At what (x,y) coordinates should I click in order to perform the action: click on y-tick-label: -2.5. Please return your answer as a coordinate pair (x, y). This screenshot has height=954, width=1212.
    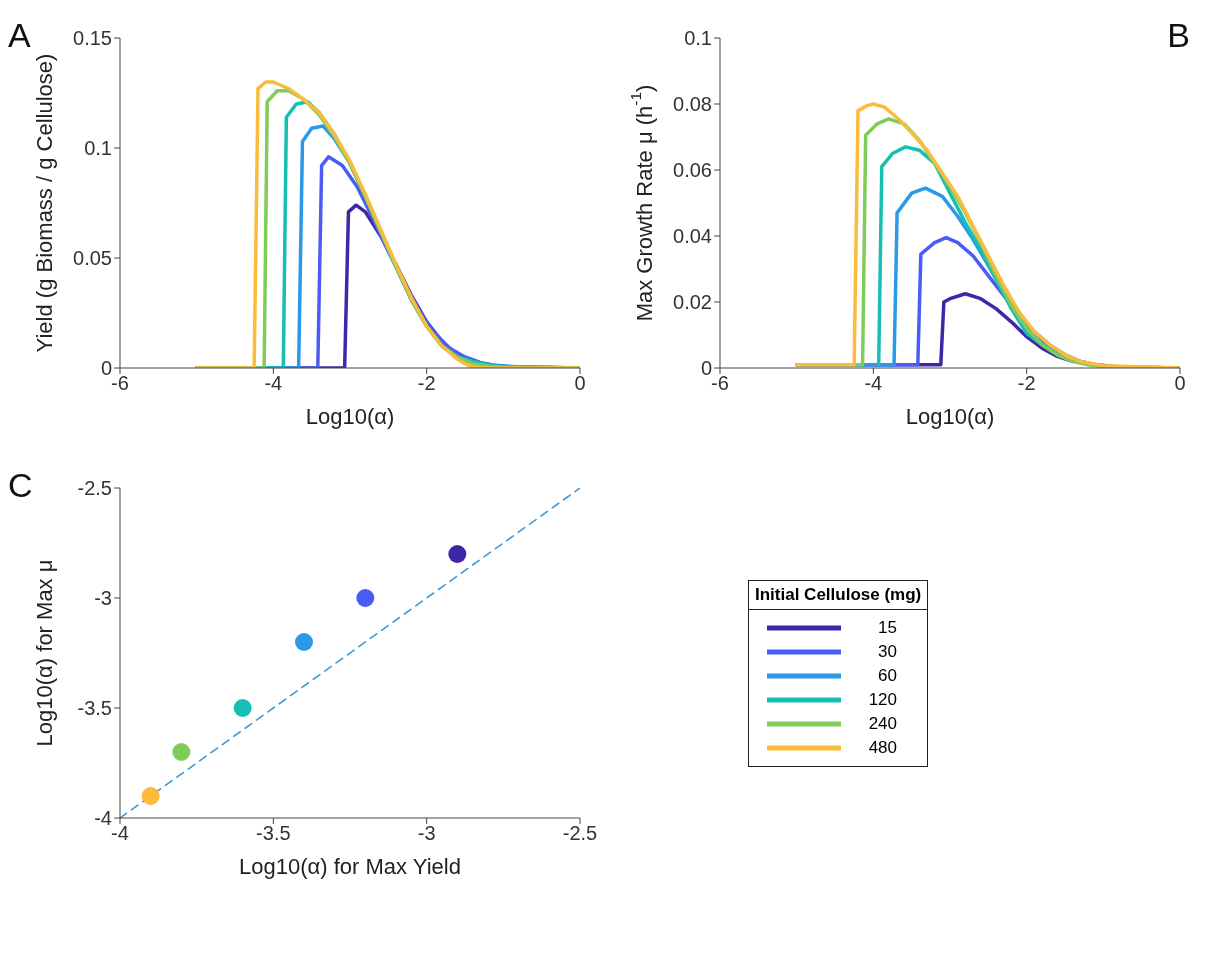
    Looking at the image, I should click on (94, 488).